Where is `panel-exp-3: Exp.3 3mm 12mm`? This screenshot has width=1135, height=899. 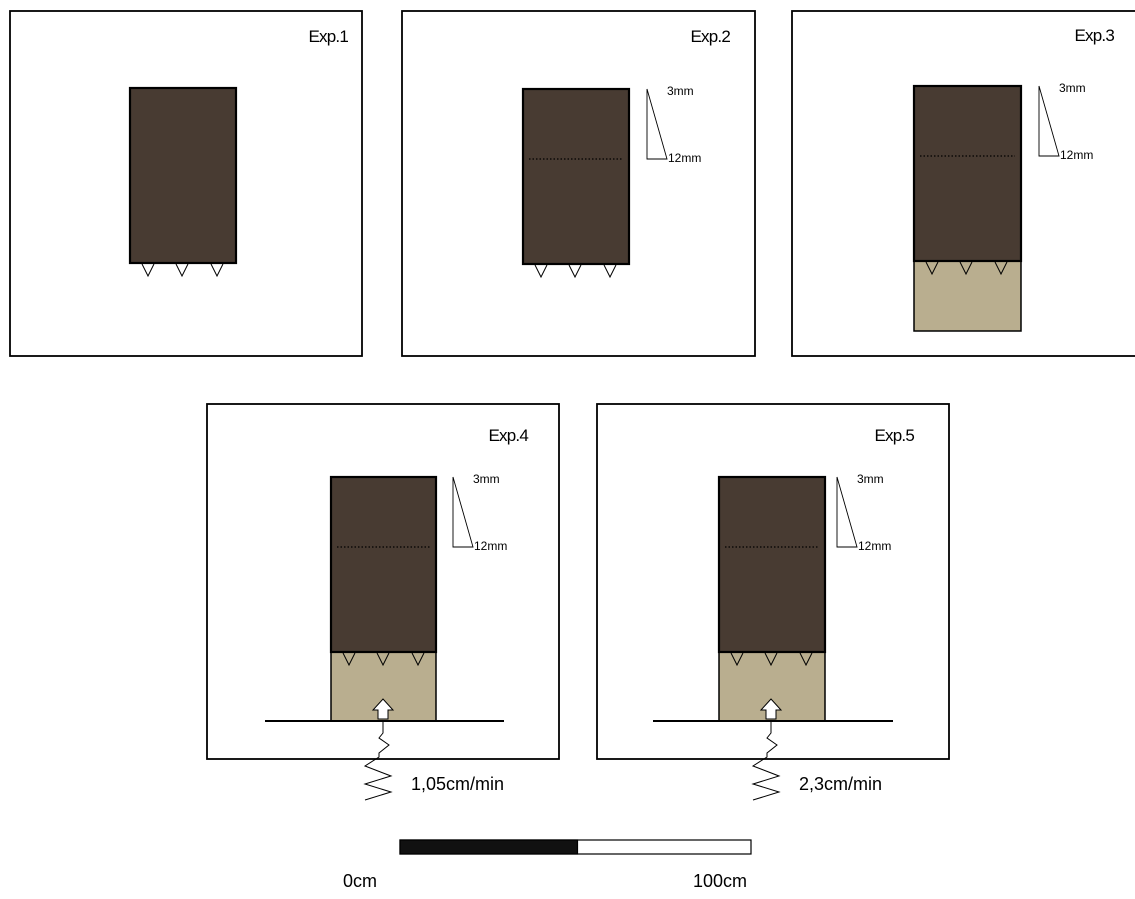 panel-exp-3: Exp.3 3mm 12mm is located at coordinates (963, 183).